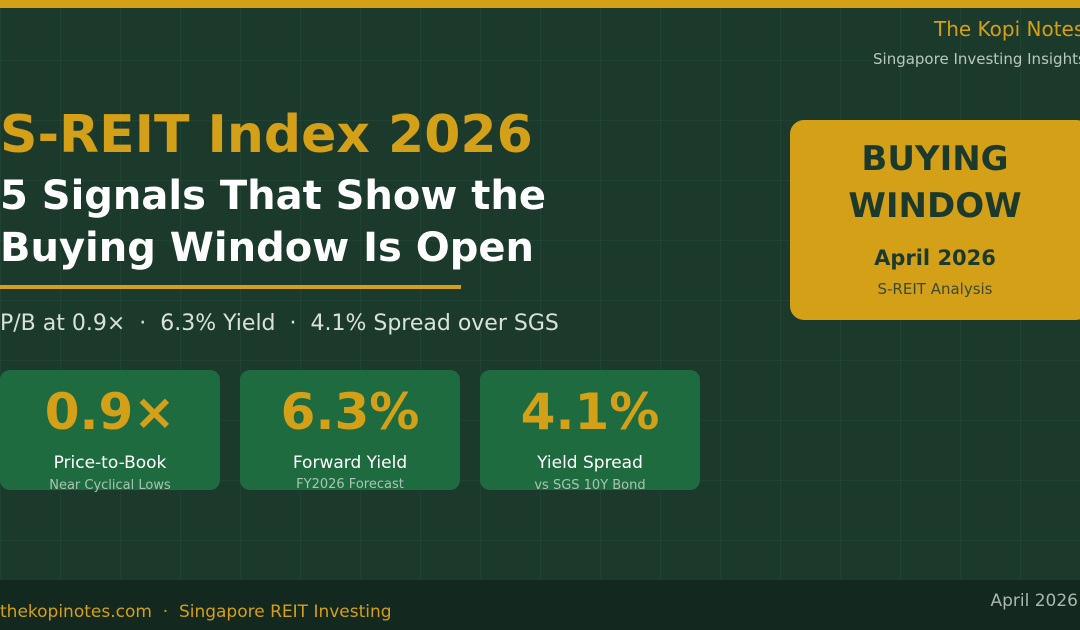  What do you see at coordinates (266, 135) in the screenshot?
I see `title: S-REIT Index 2026` at bounding box center [266, 135].